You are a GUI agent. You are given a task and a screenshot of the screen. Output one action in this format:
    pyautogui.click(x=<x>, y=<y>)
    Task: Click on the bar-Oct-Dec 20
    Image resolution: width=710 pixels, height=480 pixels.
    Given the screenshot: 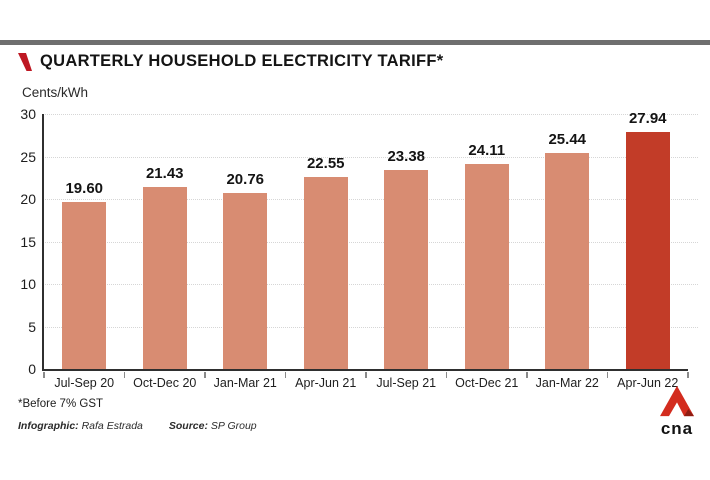 What is the action you would take?
    pyautogui.click(x=164, y=277)
    